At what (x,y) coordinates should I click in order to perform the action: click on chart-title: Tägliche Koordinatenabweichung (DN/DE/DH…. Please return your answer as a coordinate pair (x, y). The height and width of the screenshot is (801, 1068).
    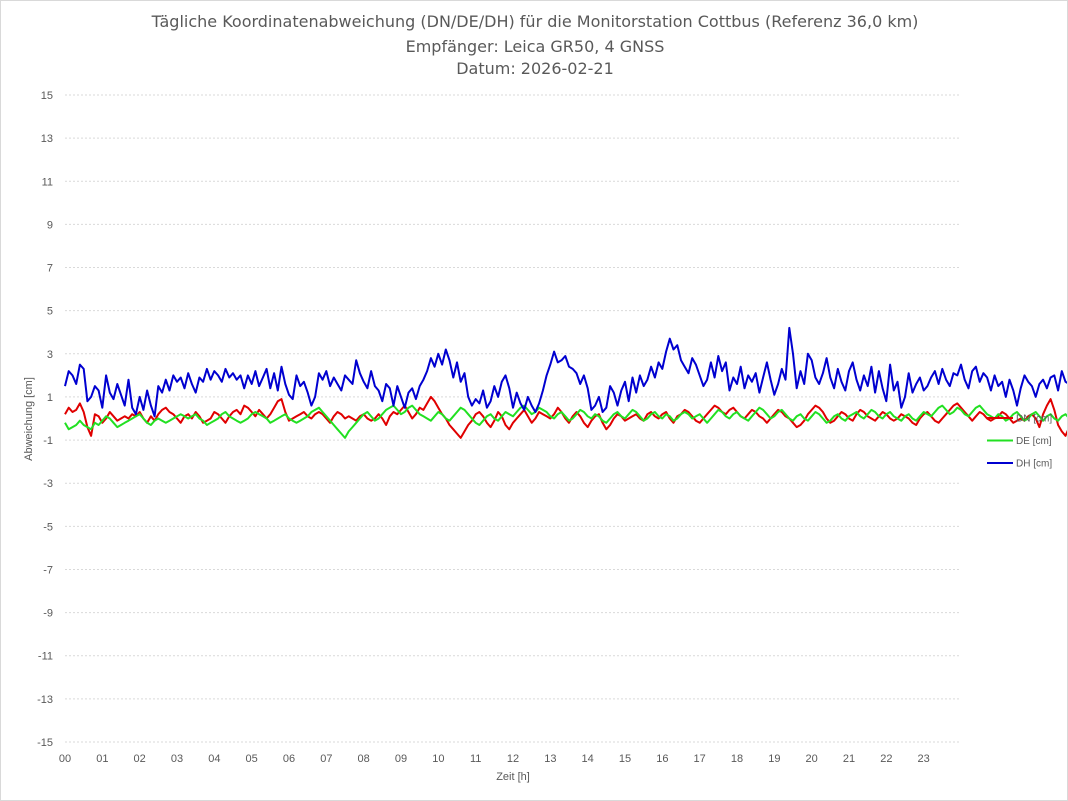
    Looking at the image, I should click on (535, 21).